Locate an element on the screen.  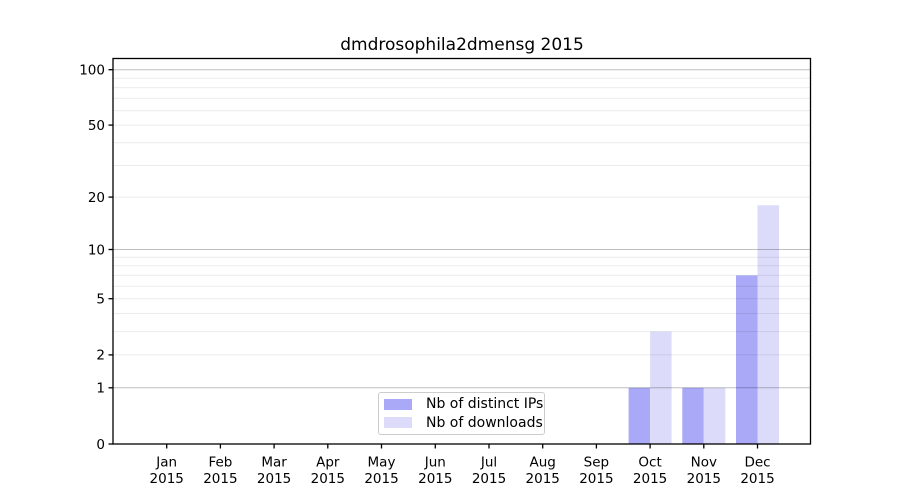
bar-distinct-ips-dec is located at coordinates (747, 359).